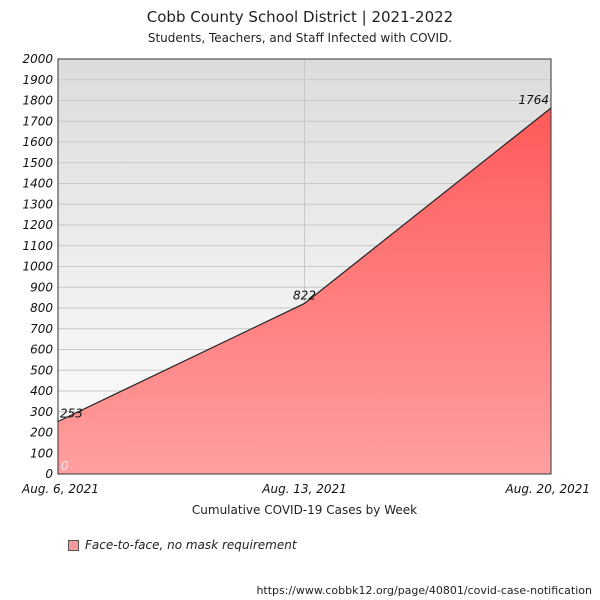 The height and width of the screenshot is (600, 600). Describe the element at coordinates (41, 453) in the screenshot. I see `y-tick-label: 100` at that location.